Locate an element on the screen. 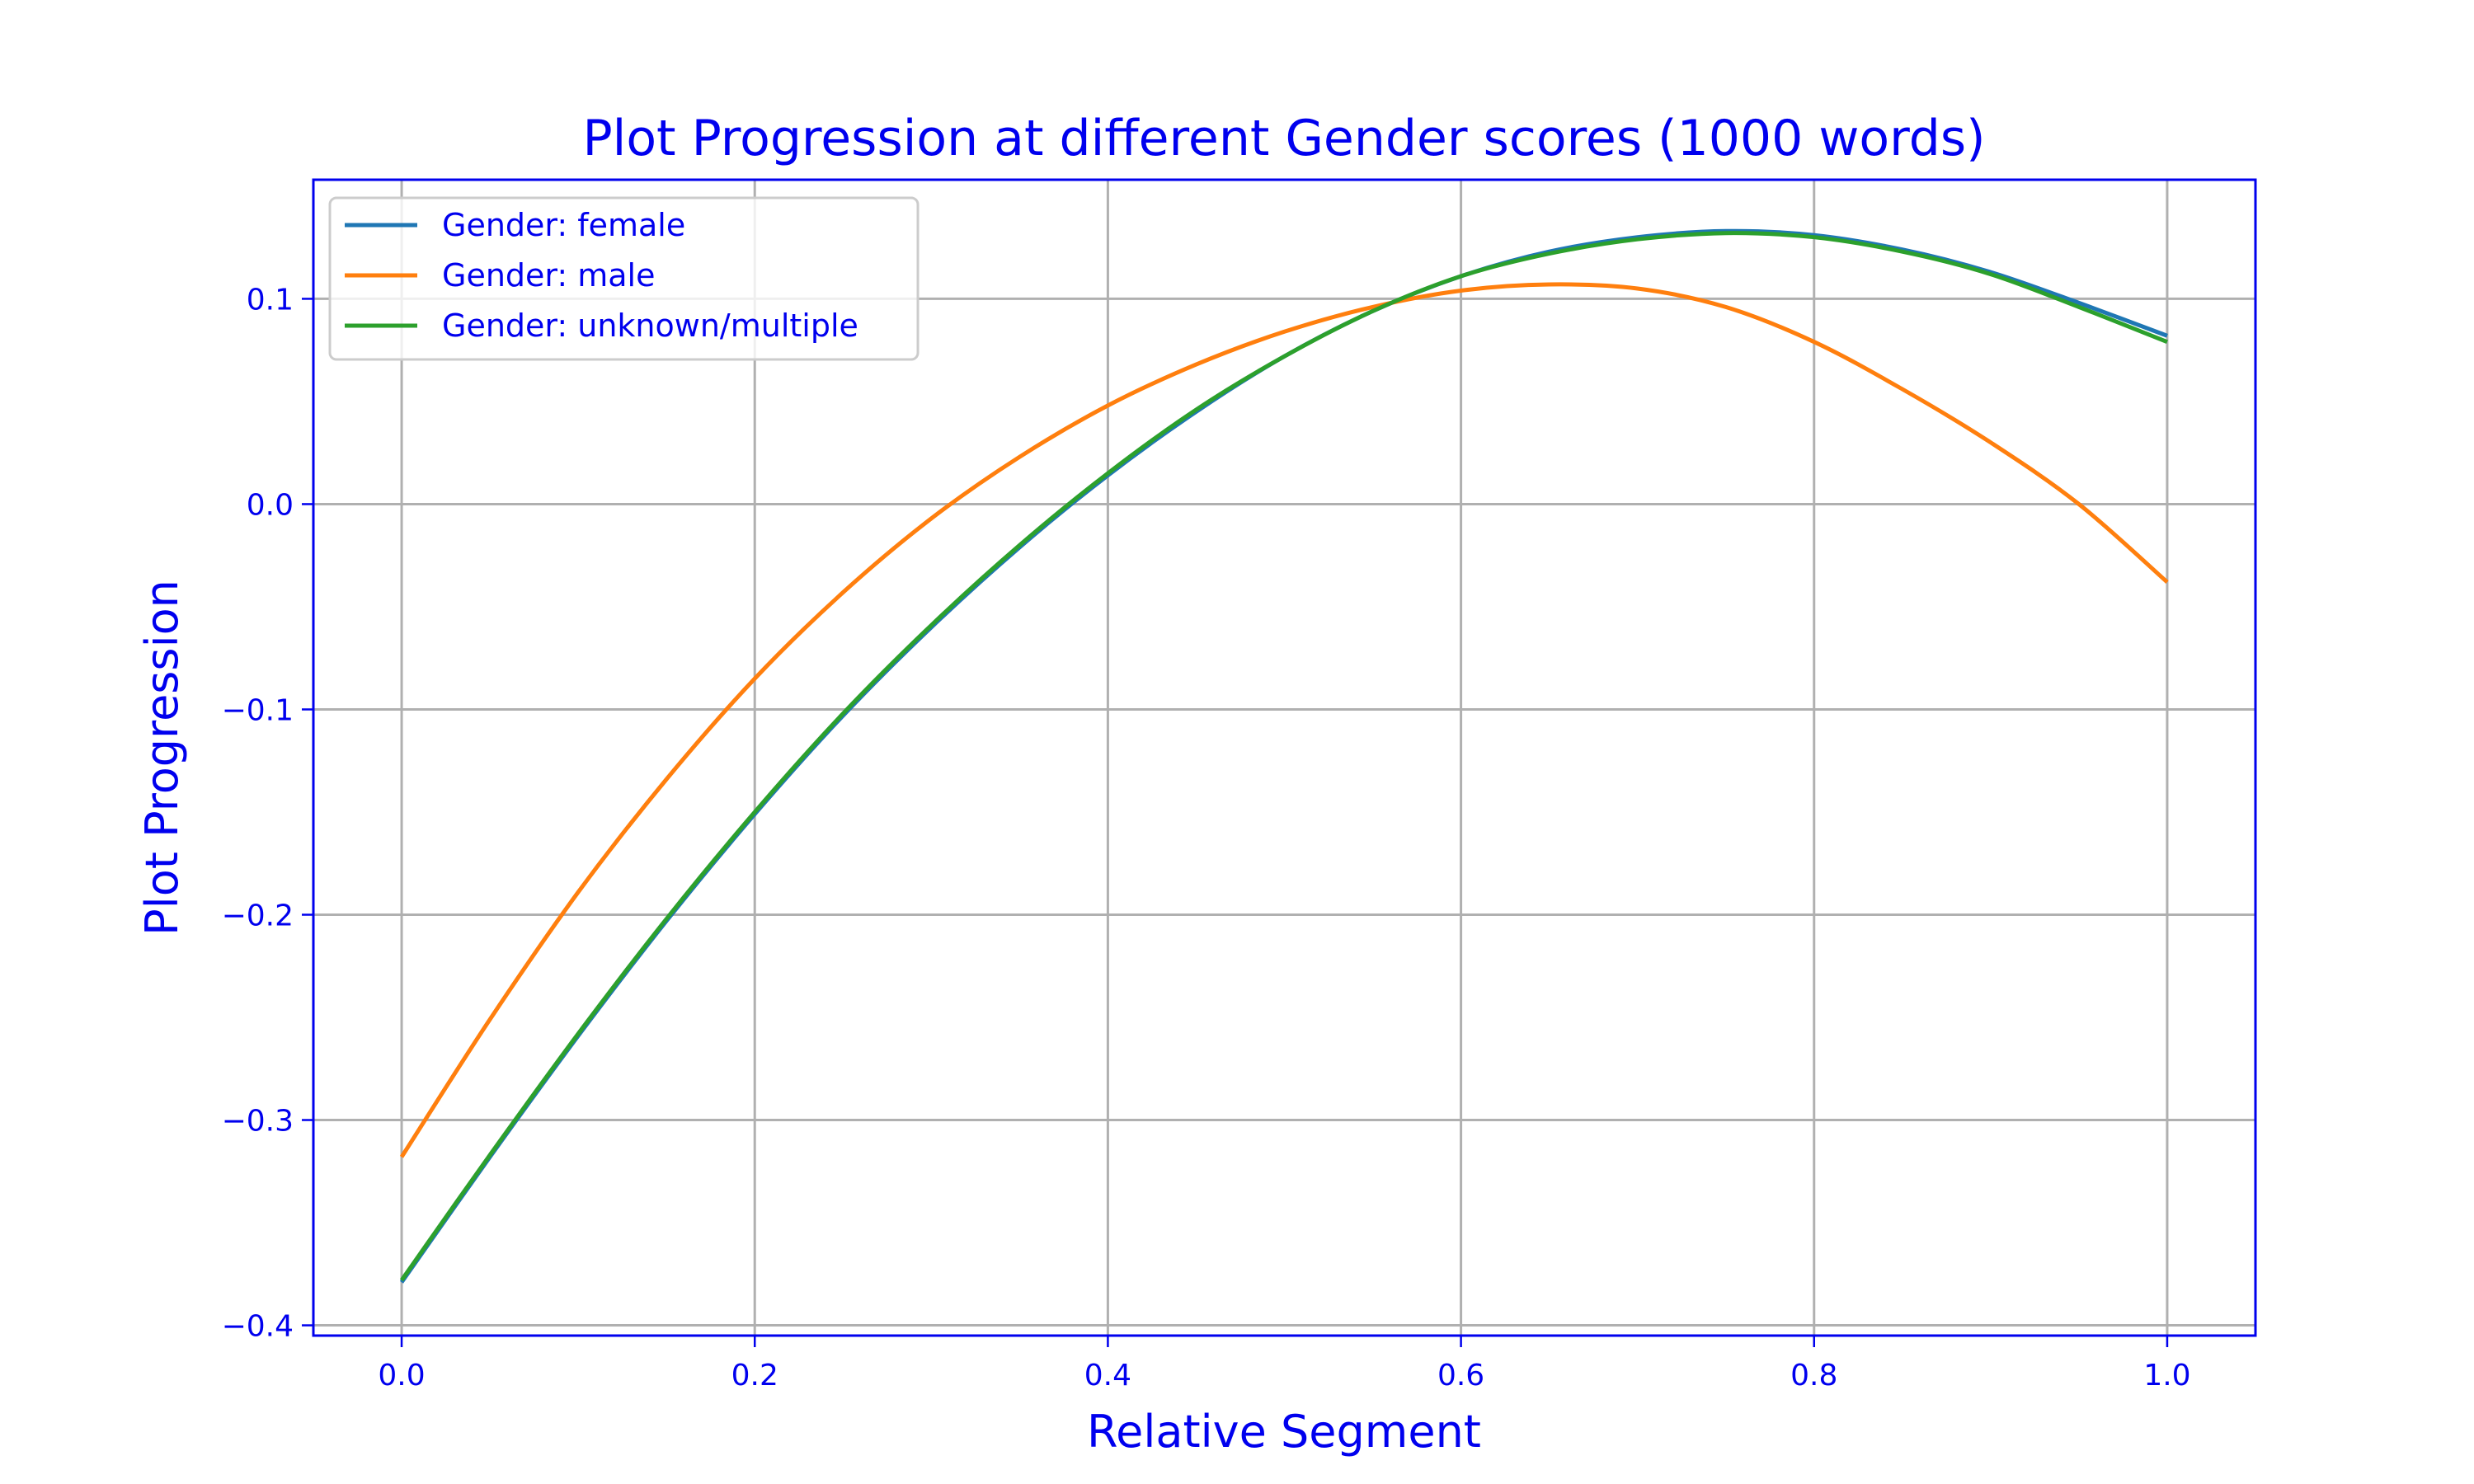 This screenshot has height=1484, width=2474. y-axis-label: Plot Progression is located at coordinates (162, 758).